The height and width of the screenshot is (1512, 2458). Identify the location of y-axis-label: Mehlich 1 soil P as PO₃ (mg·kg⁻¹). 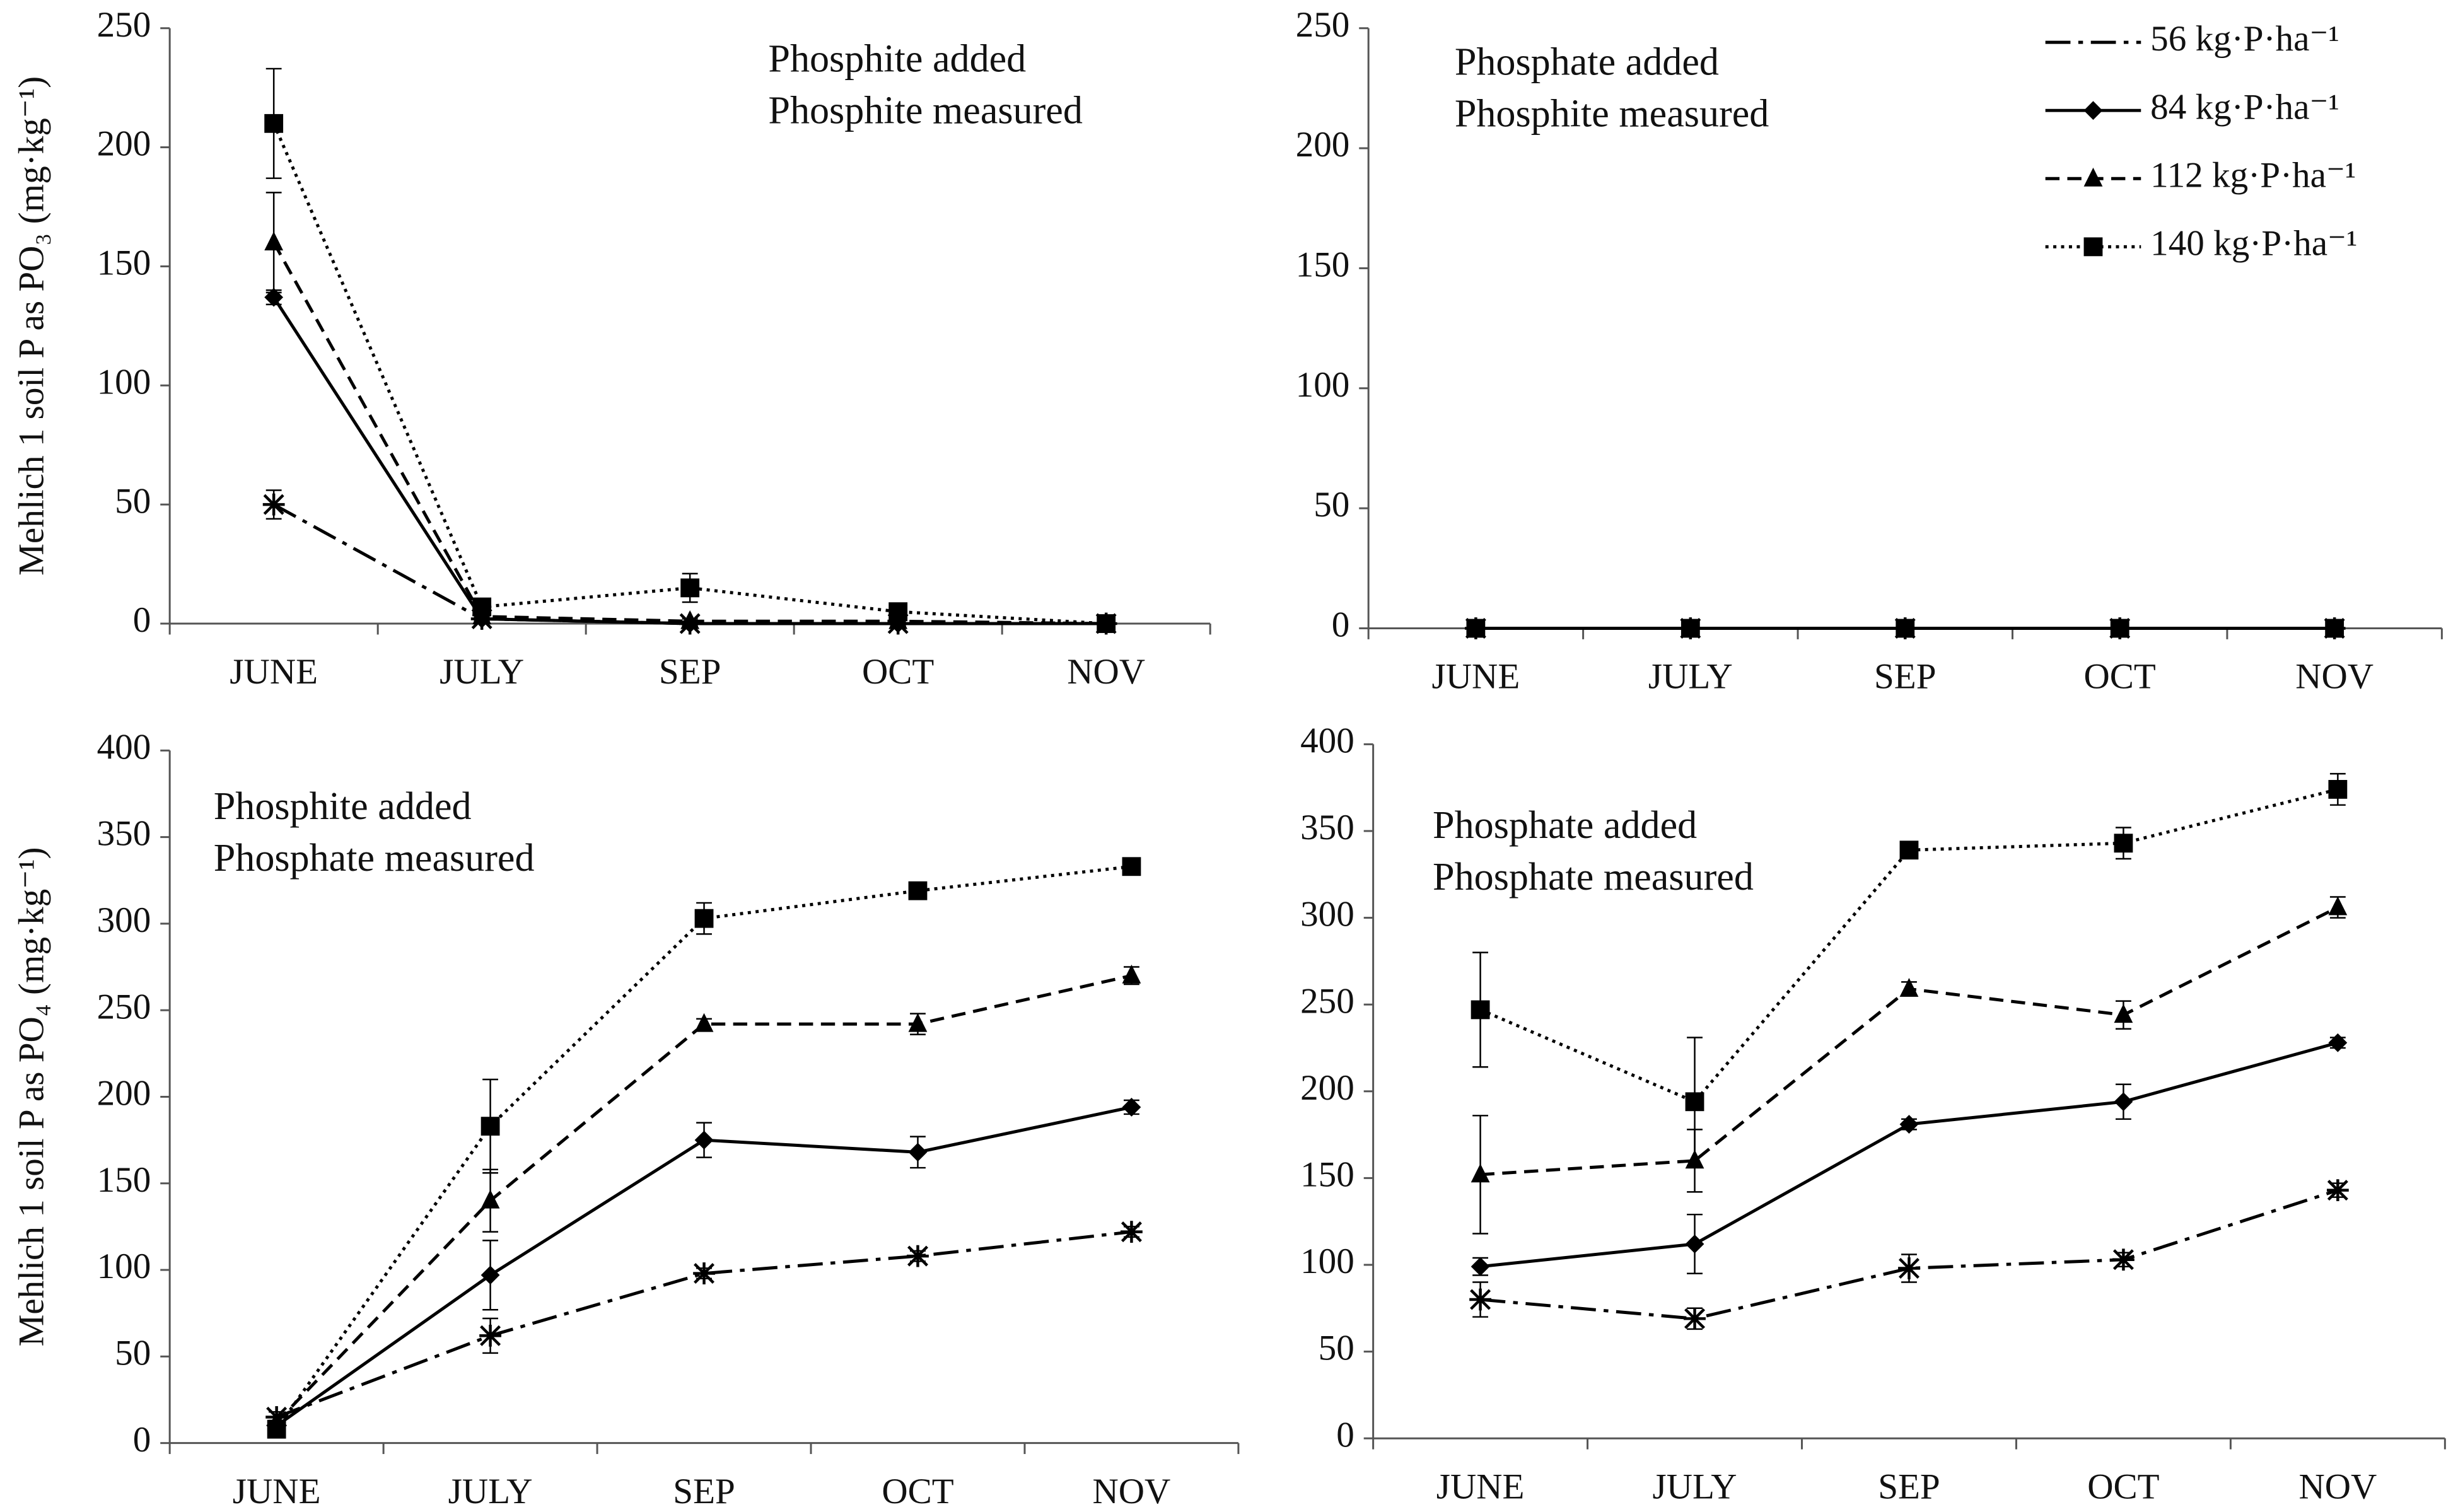
(32, 326).